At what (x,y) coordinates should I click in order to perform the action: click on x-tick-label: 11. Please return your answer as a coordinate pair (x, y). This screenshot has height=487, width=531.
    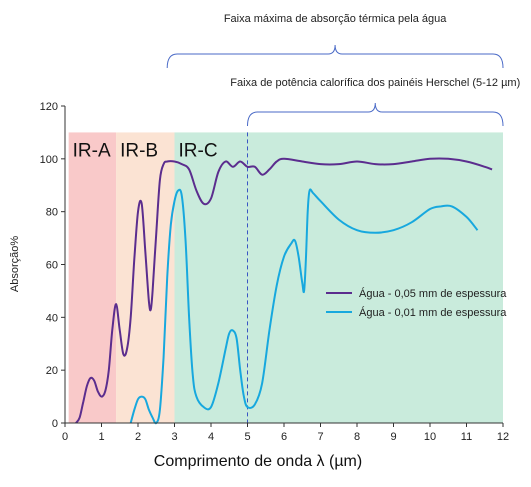
    Looking at the image, I should click on (466, 437).